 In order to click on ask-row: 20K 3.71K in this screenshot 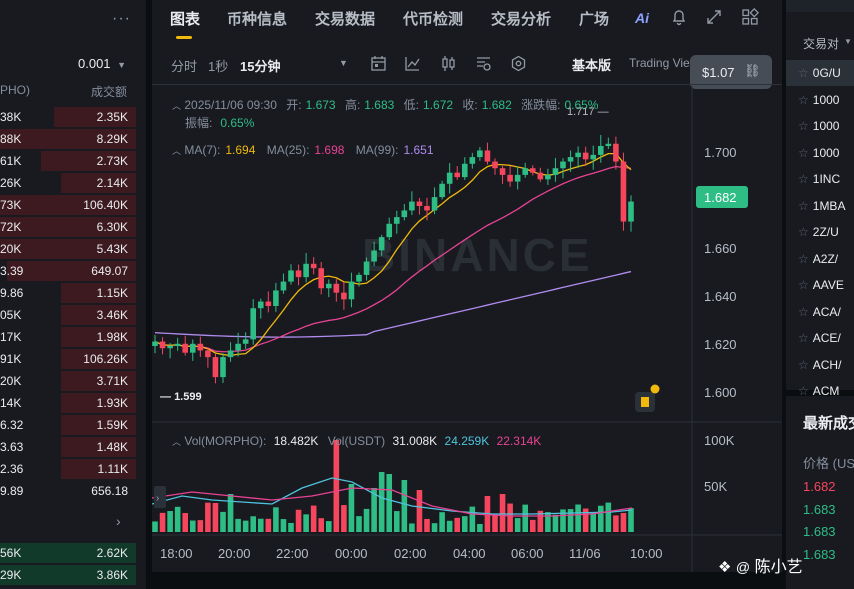, I will do `click(68, 381)`.